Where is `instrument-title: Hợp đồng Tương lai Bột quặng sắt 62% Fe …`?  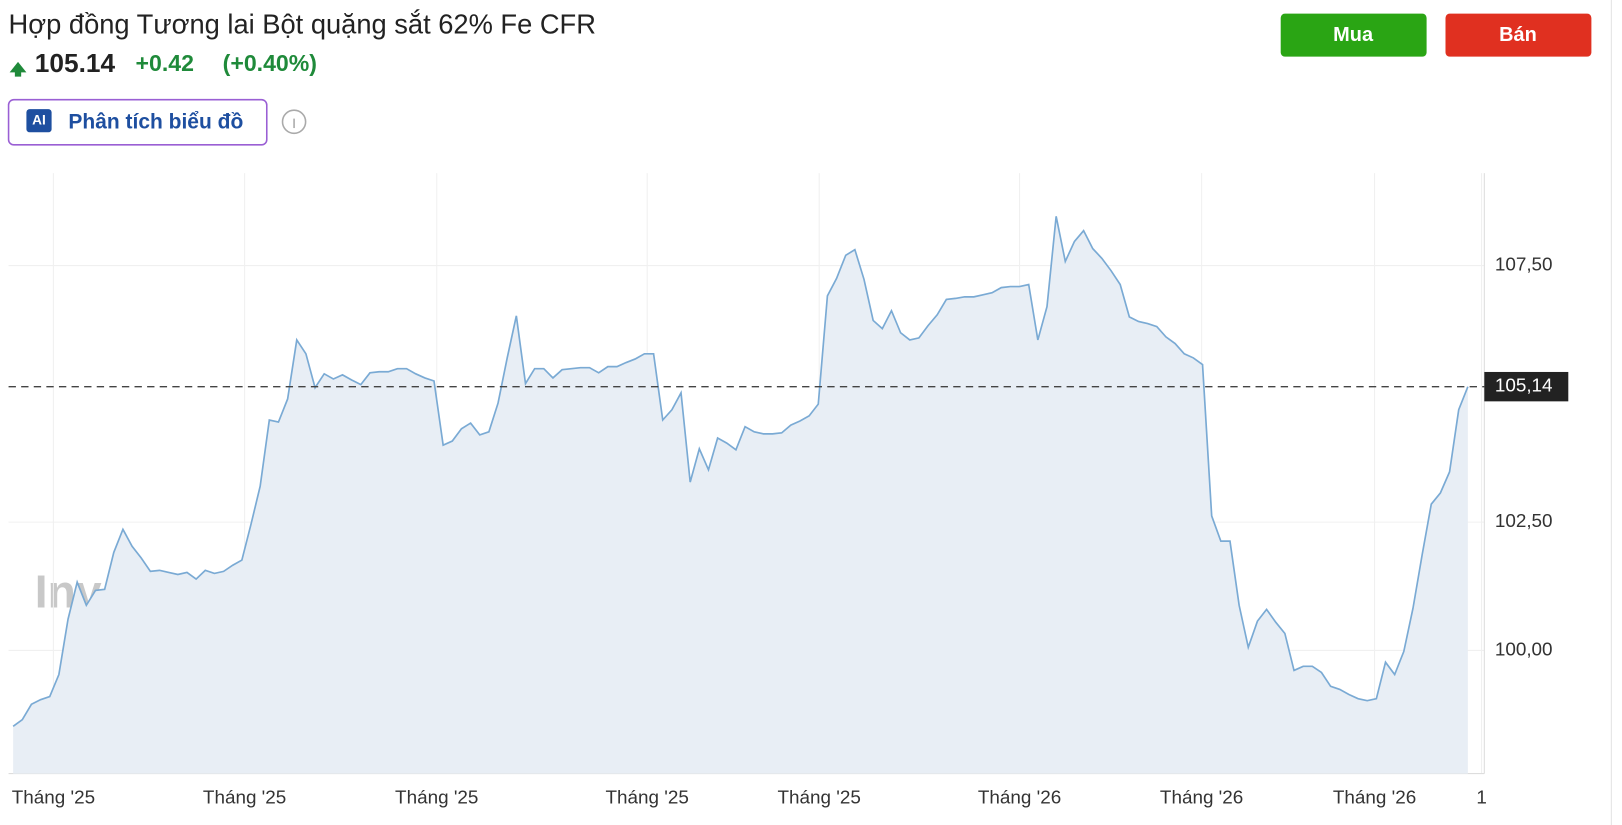 instrument-title: Hợp đồng Tương lai Bột quặng sắt 62% Fe … is located at coordinates (302, 23).